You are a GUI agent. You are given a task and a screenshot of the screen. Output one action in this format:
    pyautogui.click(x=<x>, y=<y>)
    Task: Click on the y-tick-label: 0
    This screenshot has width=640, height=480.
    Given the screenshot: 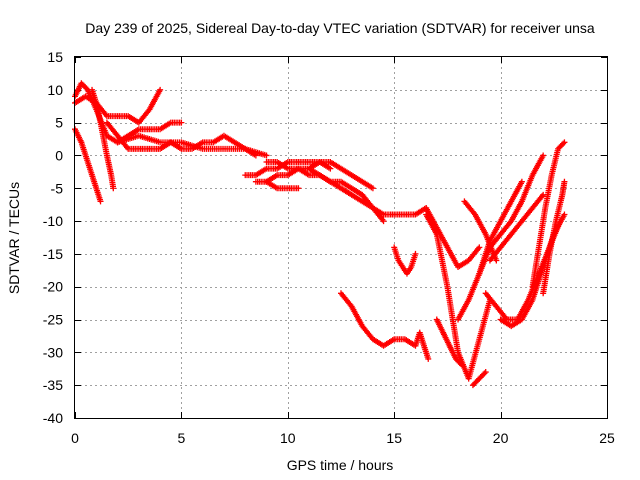 What is the action you would take?
    pyautogui.click(x=59, y=155)
    